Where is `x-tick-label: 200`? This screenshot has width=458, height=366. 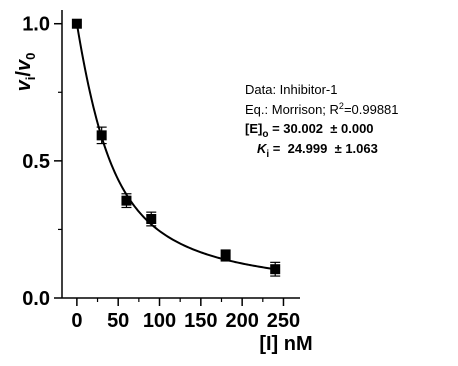
x-tick-label: 200 is located at coordinates (241, 321).